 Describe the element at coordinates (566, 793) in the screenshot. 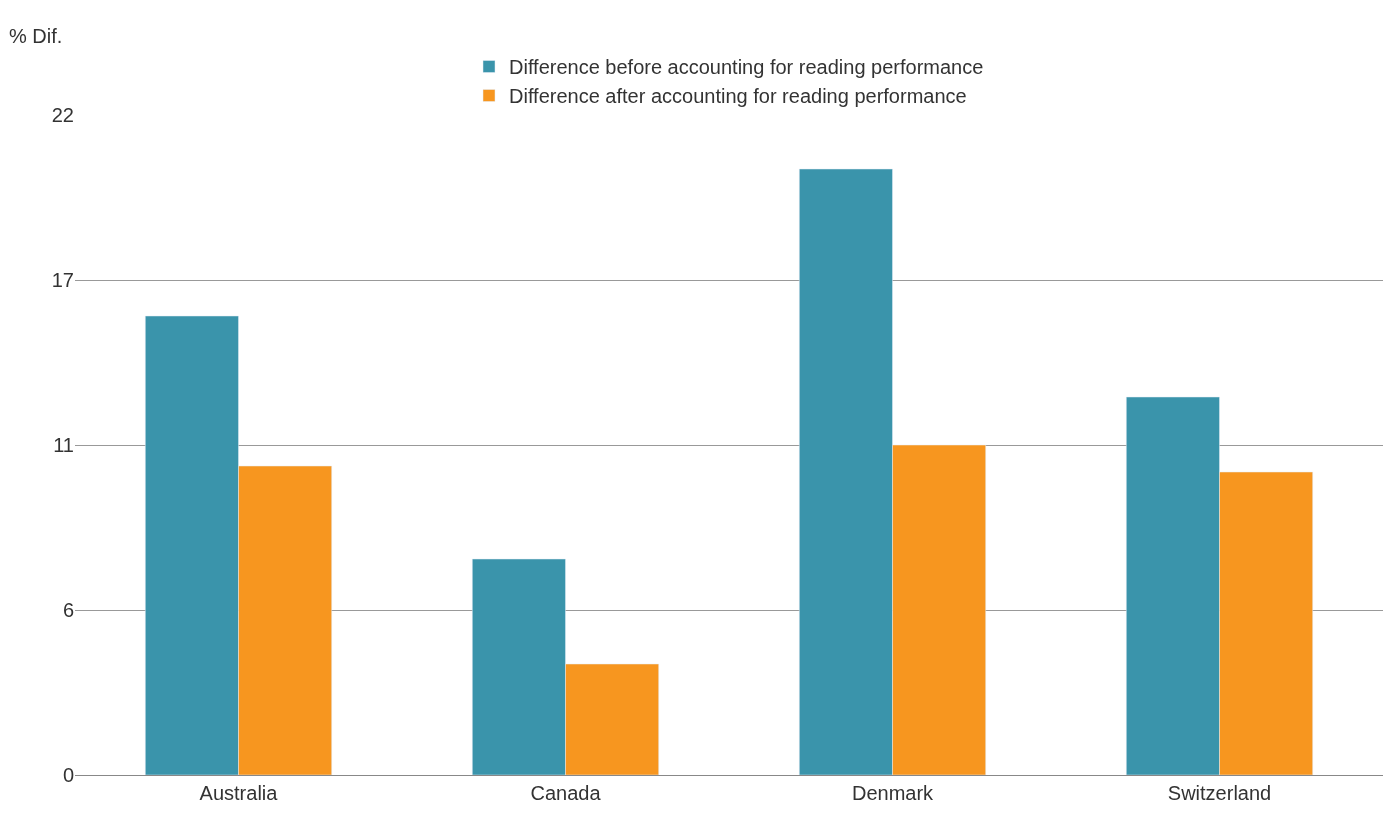

I see `x-tick-label: Canada` at that location.